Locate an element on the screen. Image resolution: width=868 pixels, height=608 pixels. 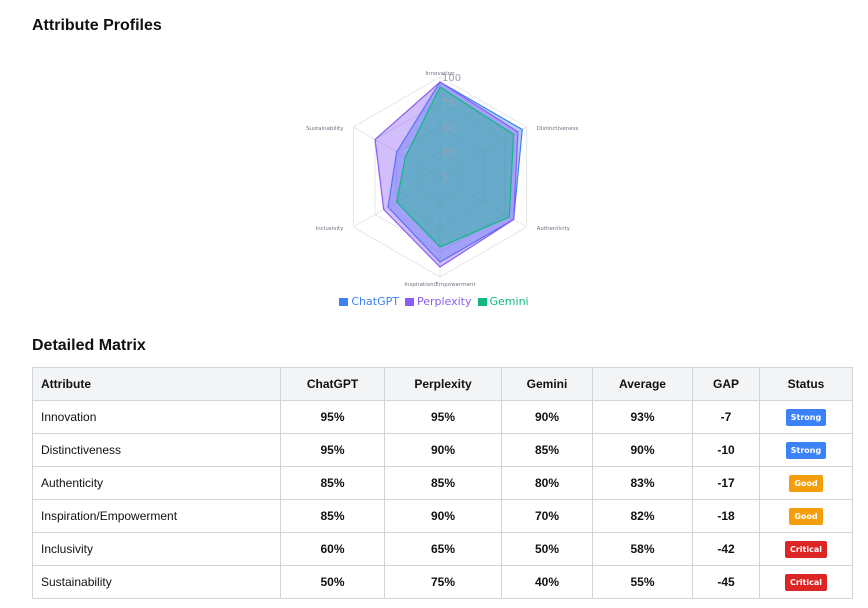
column-header: Perplexity is located at coordinates (443, 384).